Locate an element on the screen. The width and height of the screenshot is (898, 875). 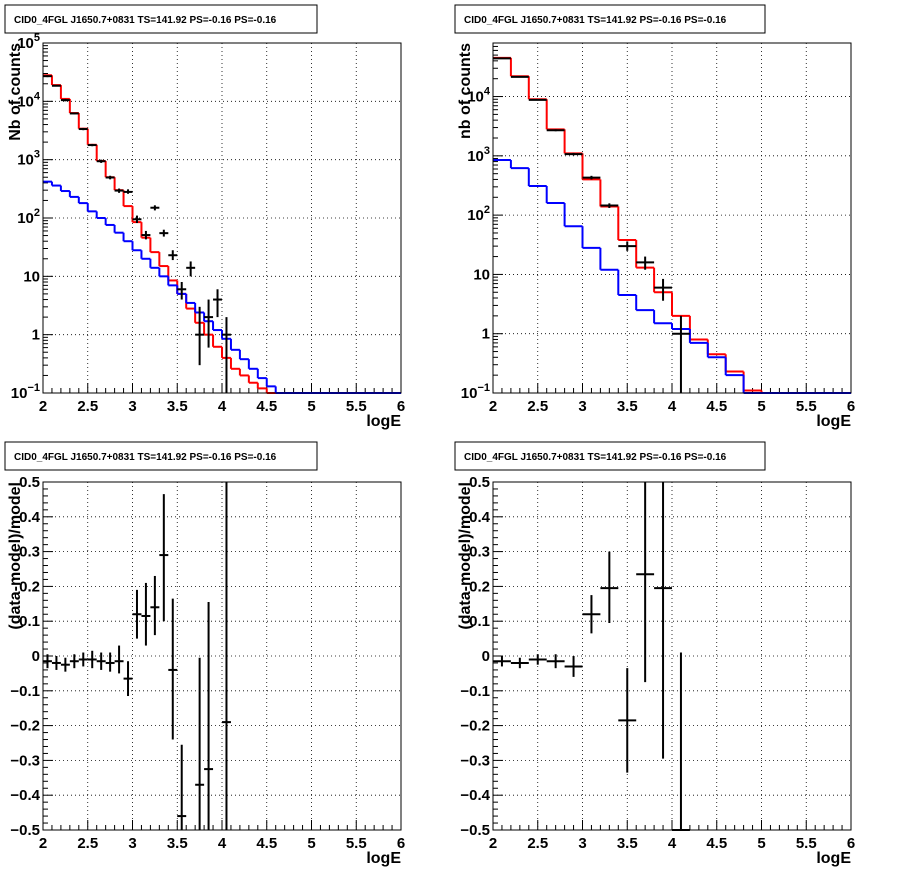
y-tick-label: 10² is located at coordinates (28, 217).